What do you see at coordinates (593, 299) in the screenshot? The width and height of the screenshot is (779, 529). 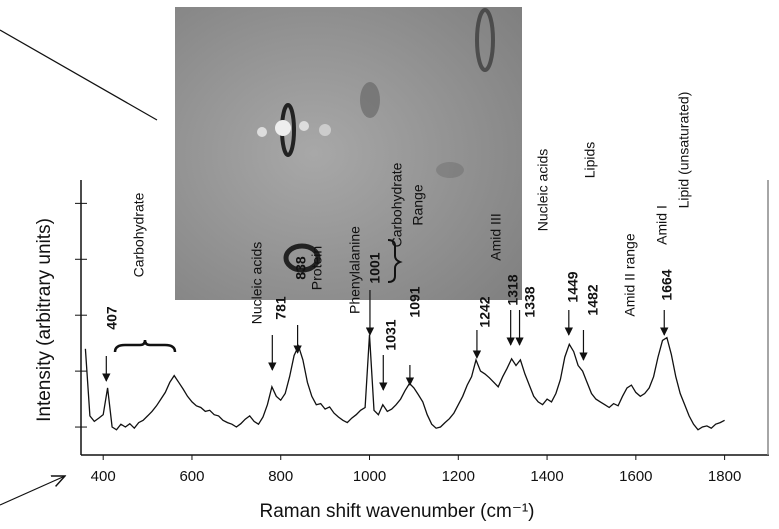 I see `peak-label: 1482` at bounding box center [593, 299].